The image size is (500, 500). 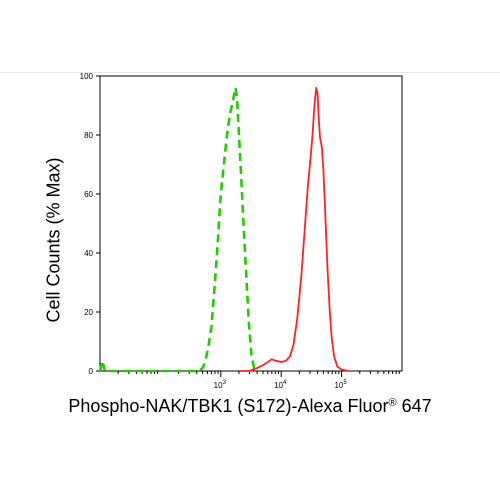 I want to click on stained-histogram-line, so click(x=293, y=229).